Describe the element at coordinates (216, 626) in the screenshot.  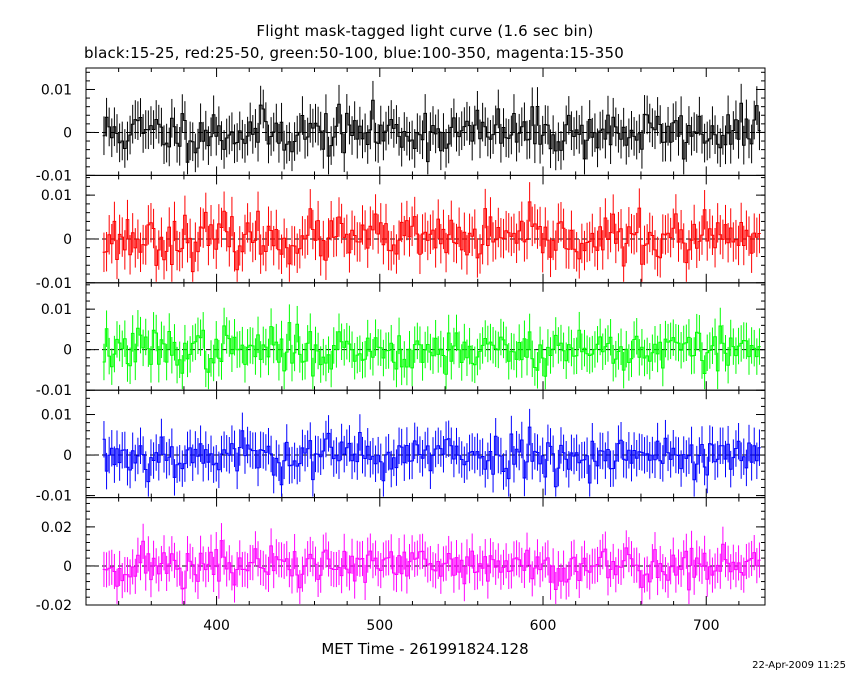
I see `x-tick-label: 400` at that location.